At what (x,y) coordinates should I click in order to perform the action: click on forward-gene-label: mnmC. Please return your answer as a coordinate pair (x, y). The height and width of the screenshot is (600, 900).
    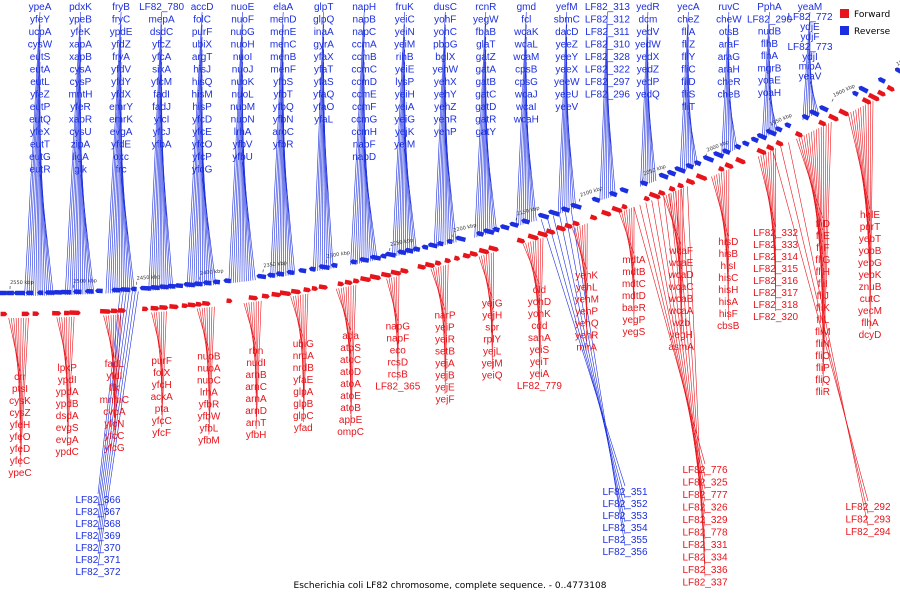
    Looking at the image, I should click on (114, 400).